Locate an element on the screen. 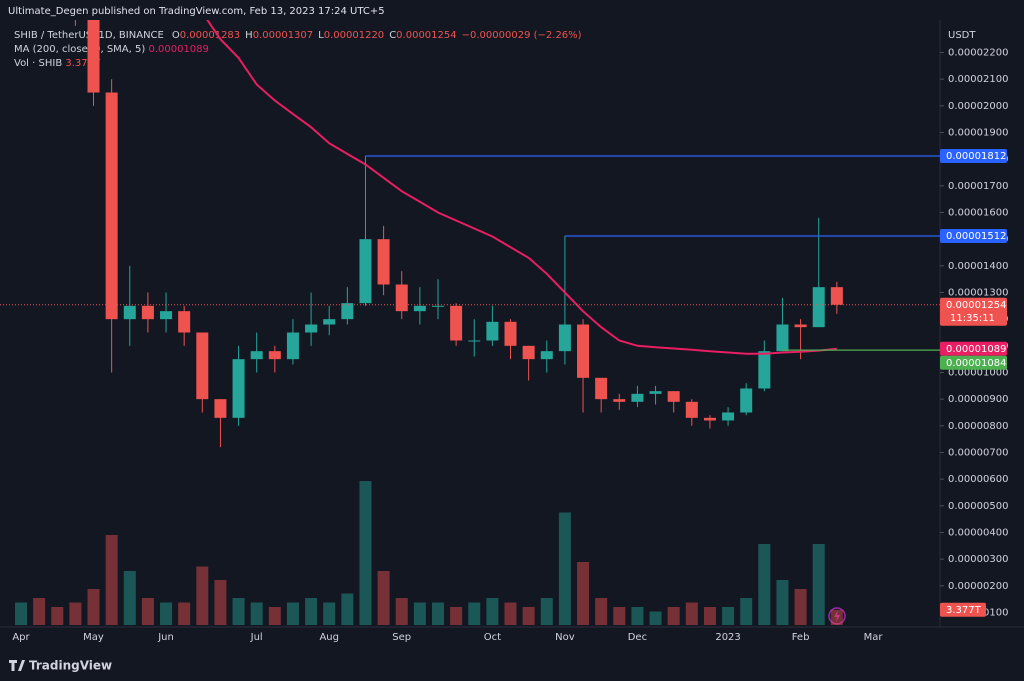 The height and width of the screenshot is (681, 1024). ohlc-value: 0.00001254 is located at coordinates (426, 35).